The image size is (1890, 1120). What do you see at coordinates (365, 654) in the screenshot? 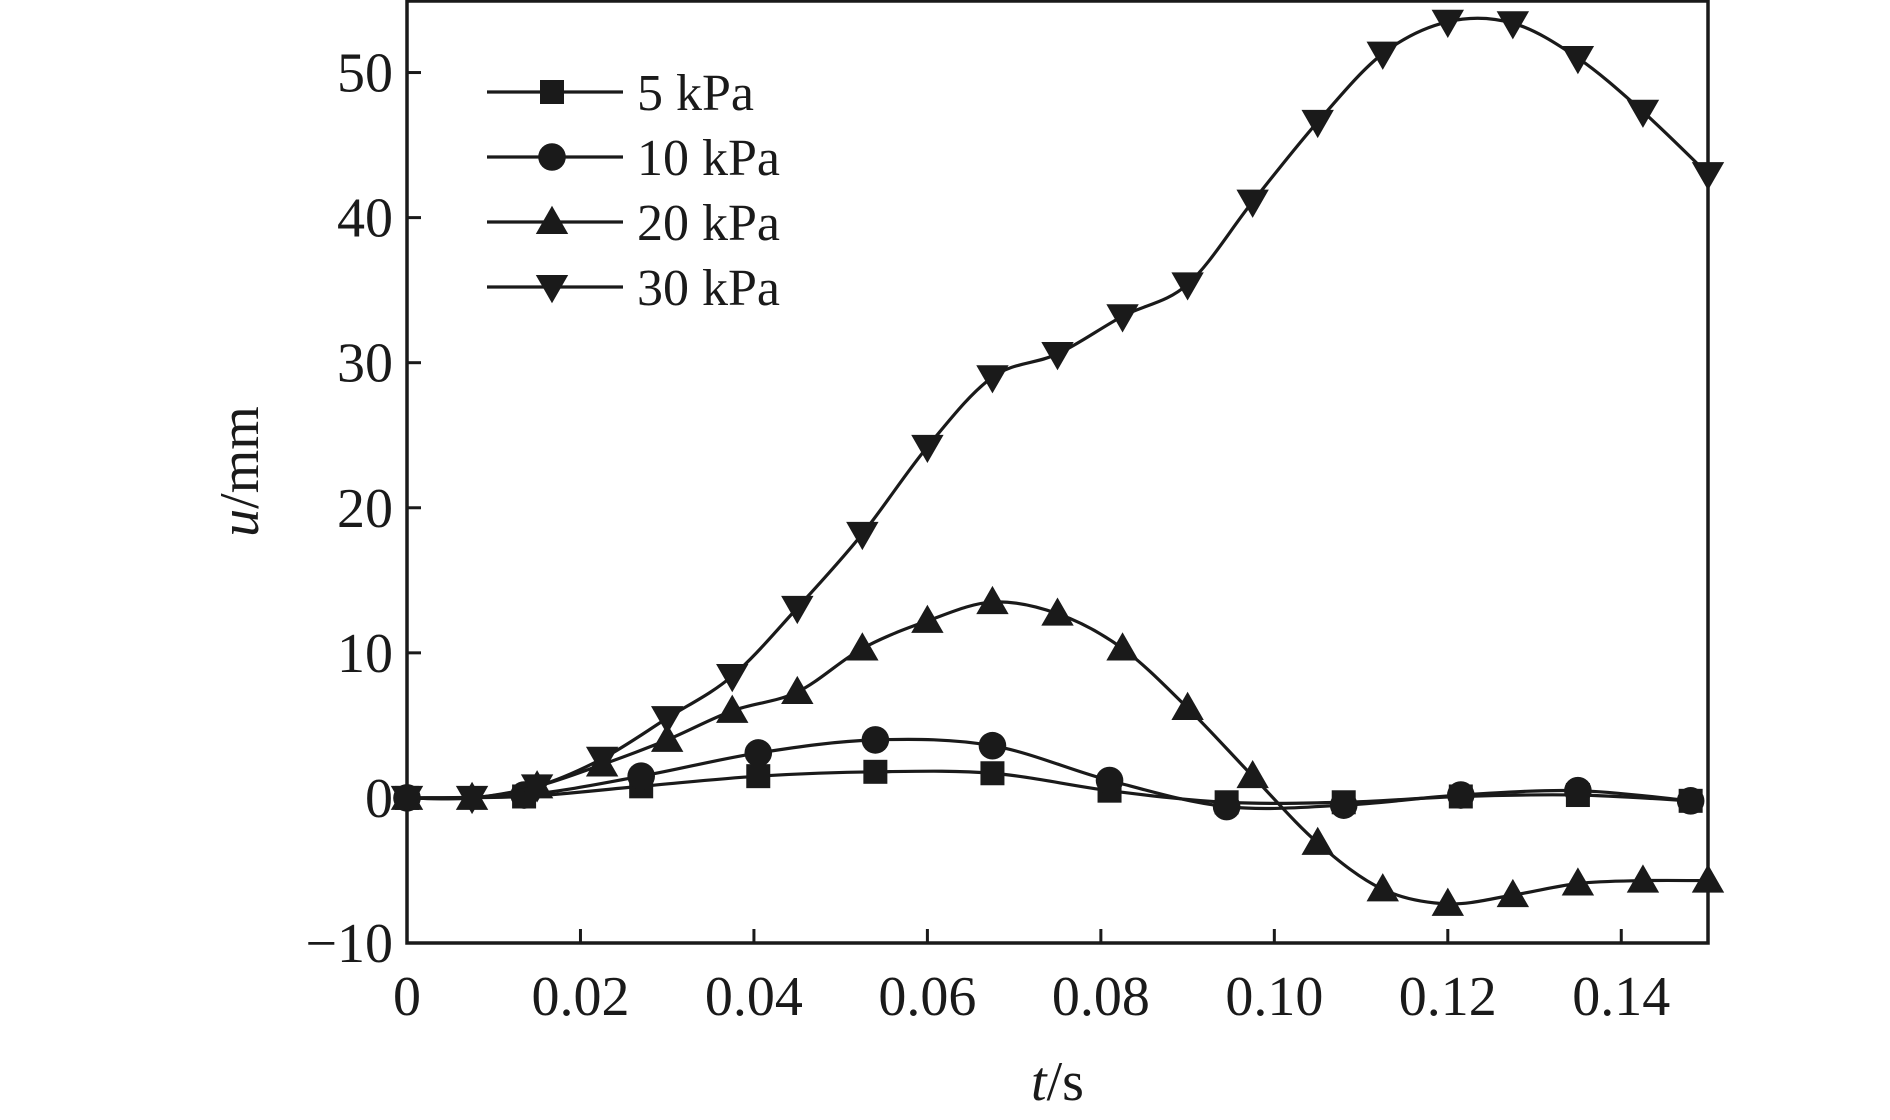
I see `y-tick-label: 10` at bounding box center [365, 654].